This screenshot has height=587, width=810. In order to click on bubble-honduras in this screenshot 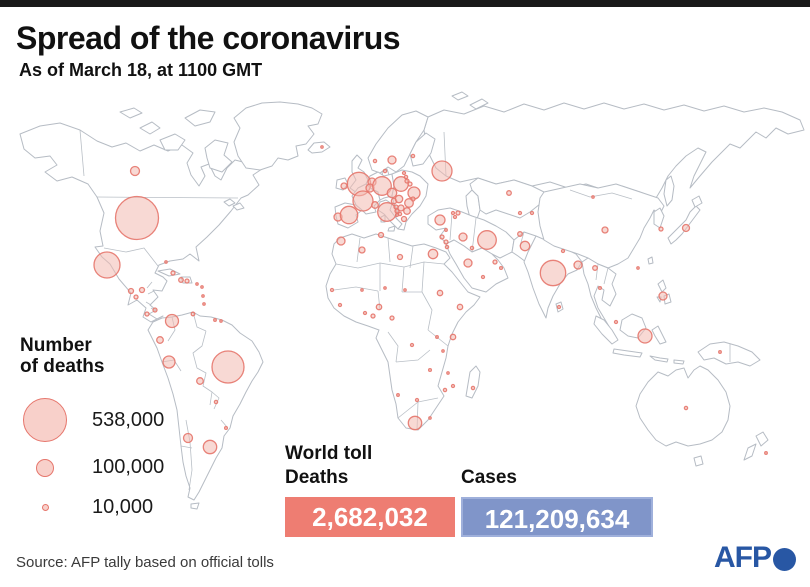, I will do `click(142, 290)`.